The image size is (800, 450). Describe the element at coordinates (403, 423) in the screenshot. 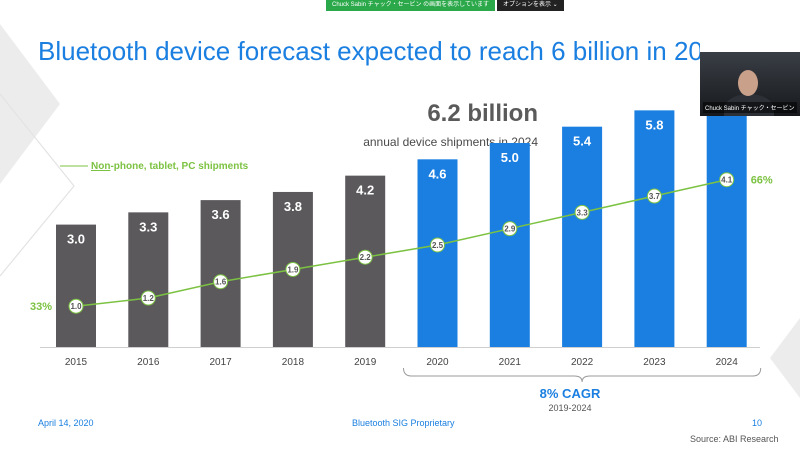

I see `footer-proprietary: Bluetooth SIG Proprietary` at that location.